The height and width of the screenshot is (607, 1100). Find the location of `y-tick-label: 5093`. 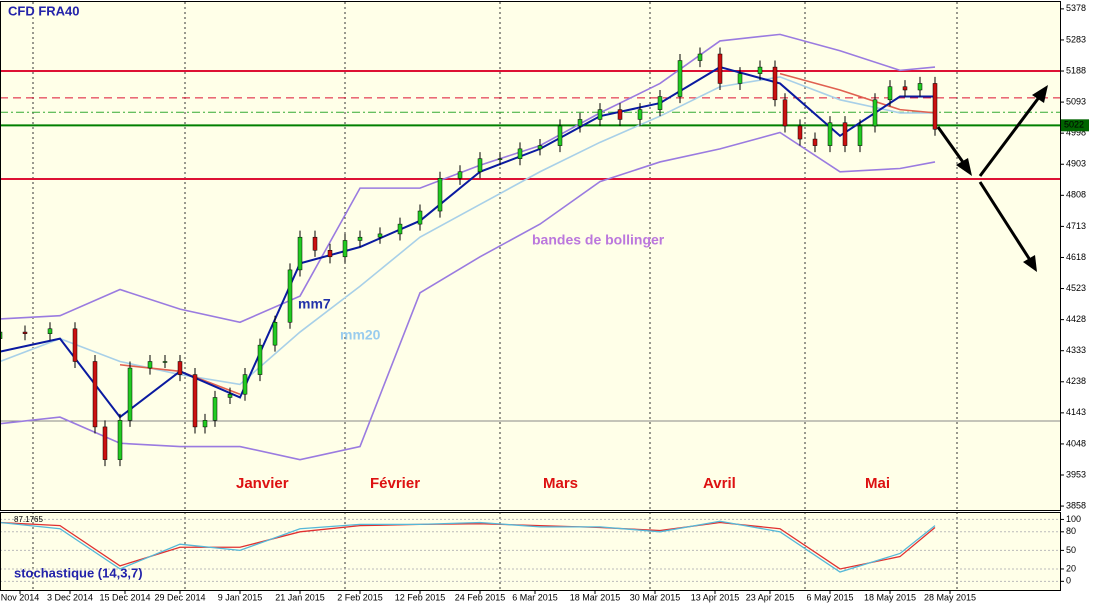

y-tick-label: 5093 is located at coordinates (1076, 101).